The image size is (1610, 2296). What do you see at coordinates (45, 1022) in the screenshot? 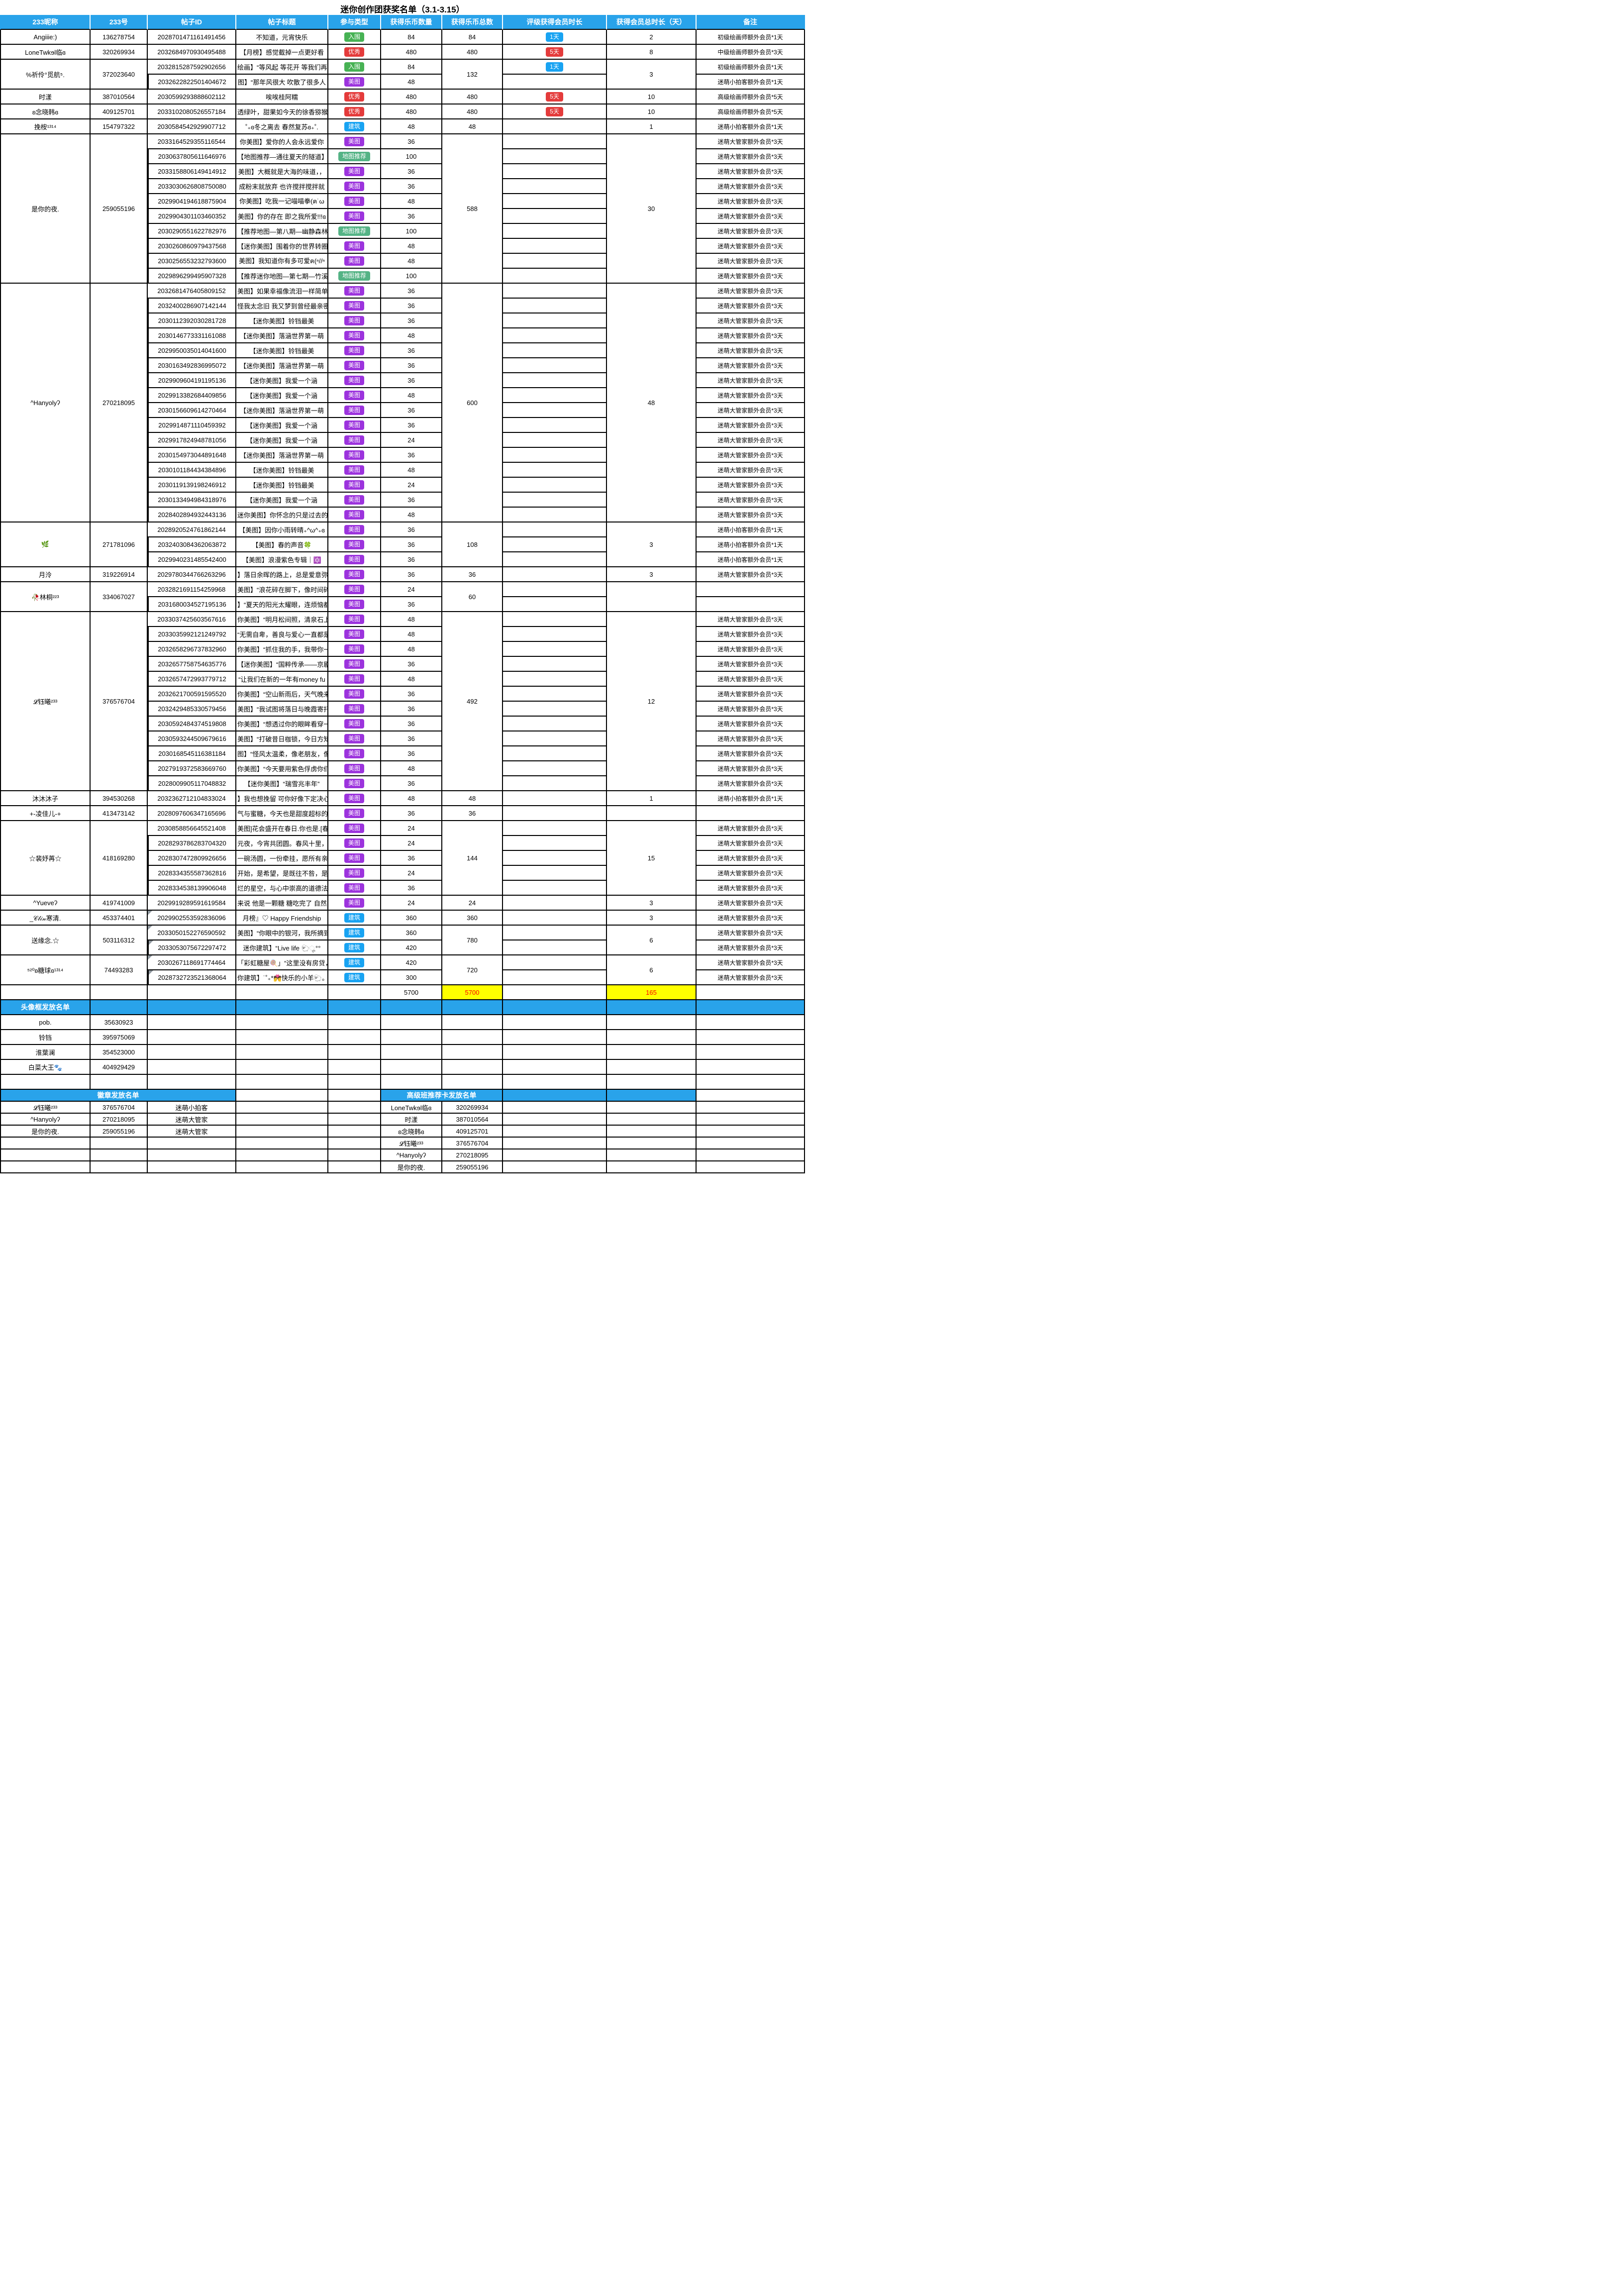
I see `cell-nickname: pob.` at bounding box center [45, 1022].